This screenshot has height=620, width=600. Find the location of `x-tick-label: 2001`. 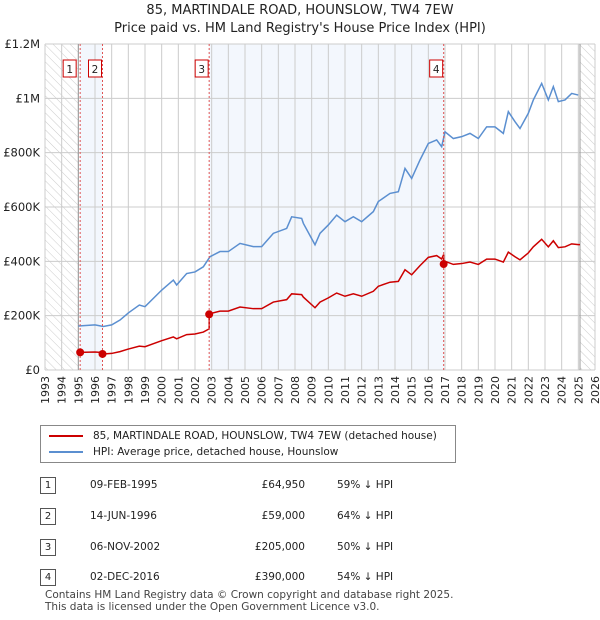

x-tick-label: 2001 is located at coordinates (178, 390).